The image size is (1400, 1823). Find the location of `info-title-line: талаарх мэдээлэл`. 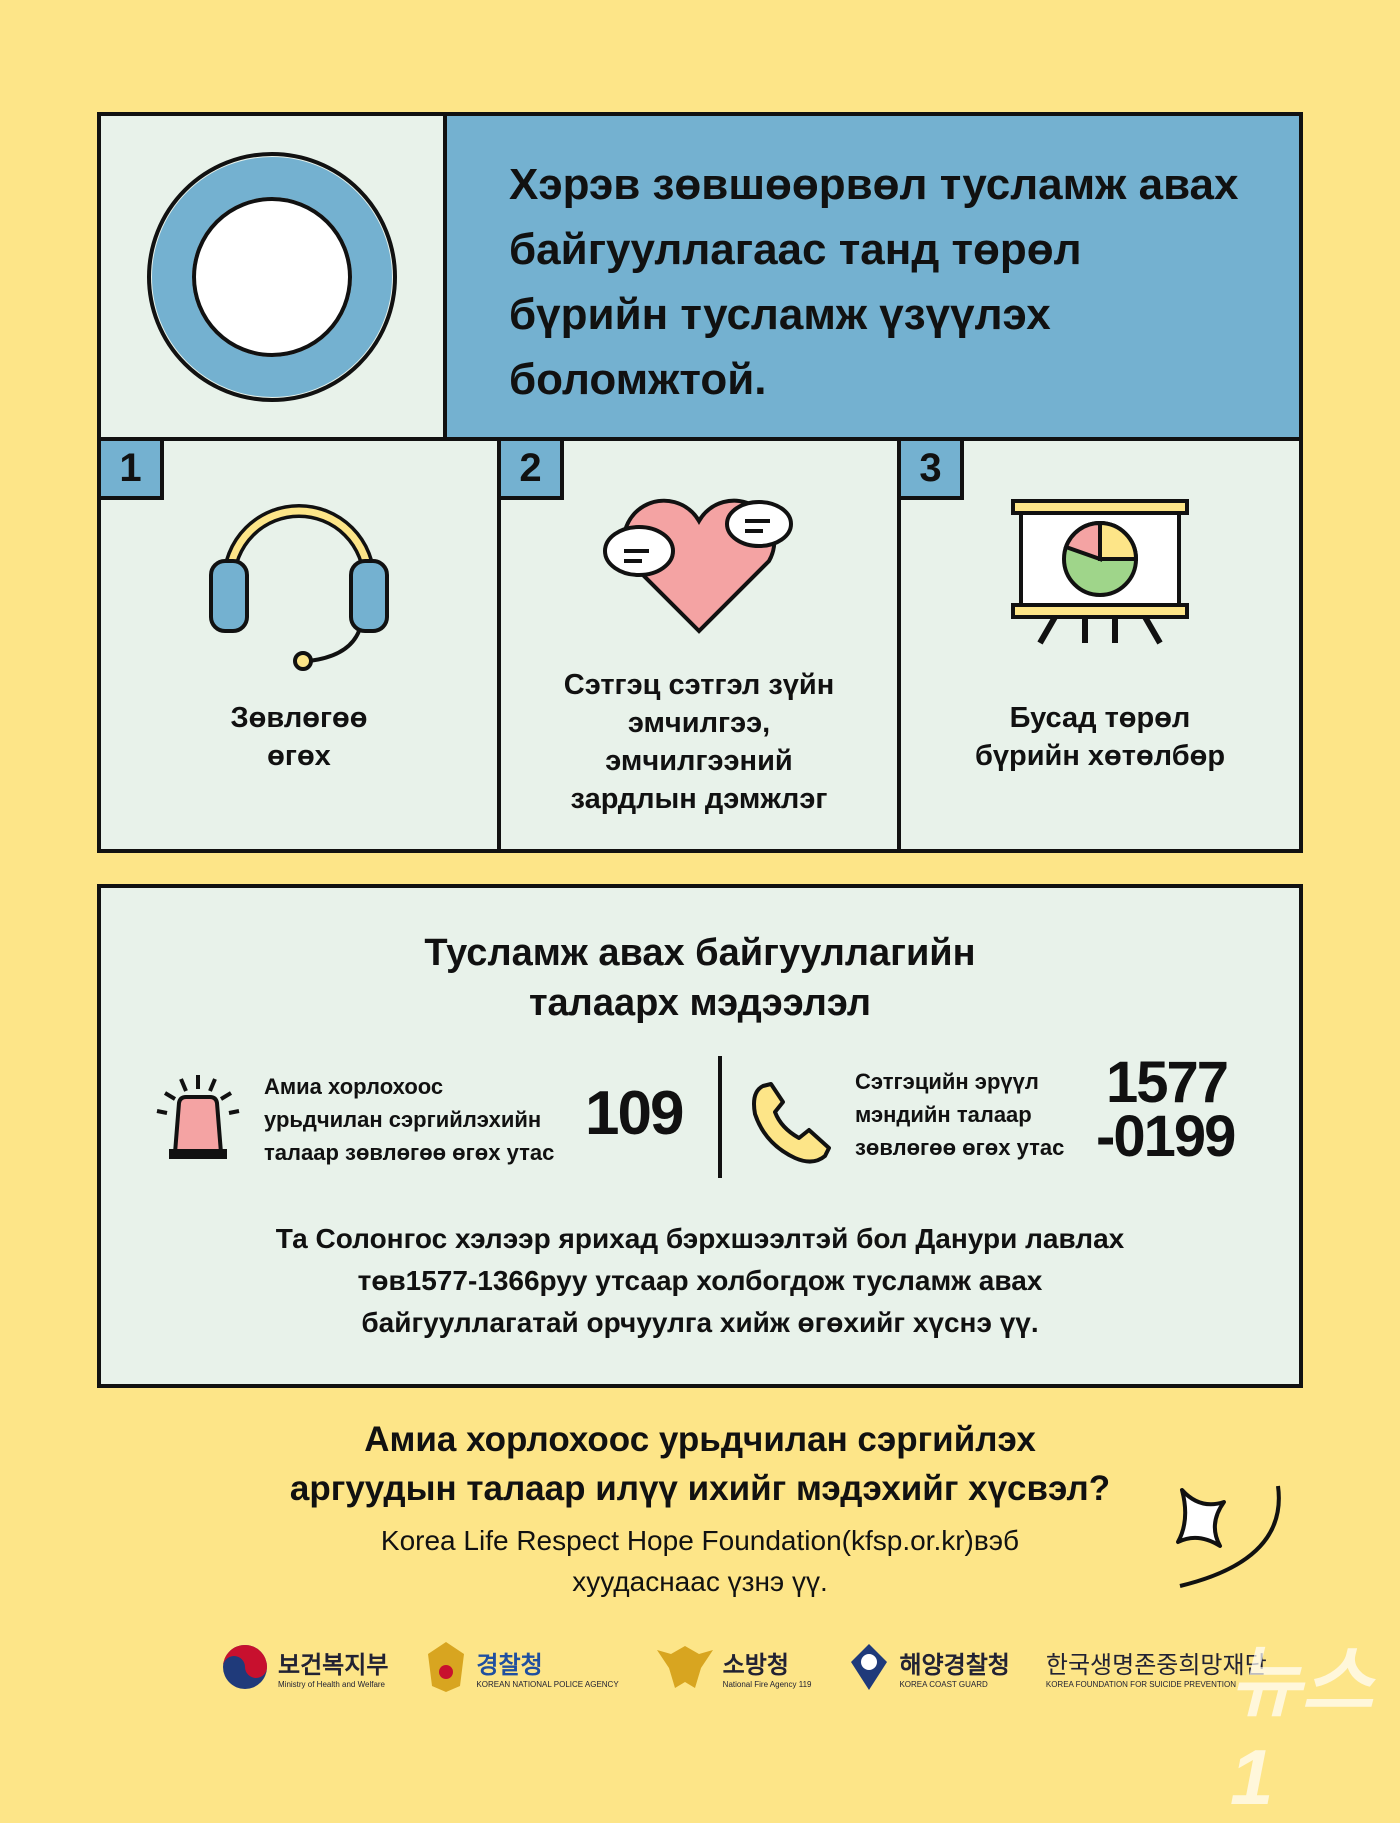

info-title-line: талаарх мэдээлэл is located at coordinates (700, 1003).